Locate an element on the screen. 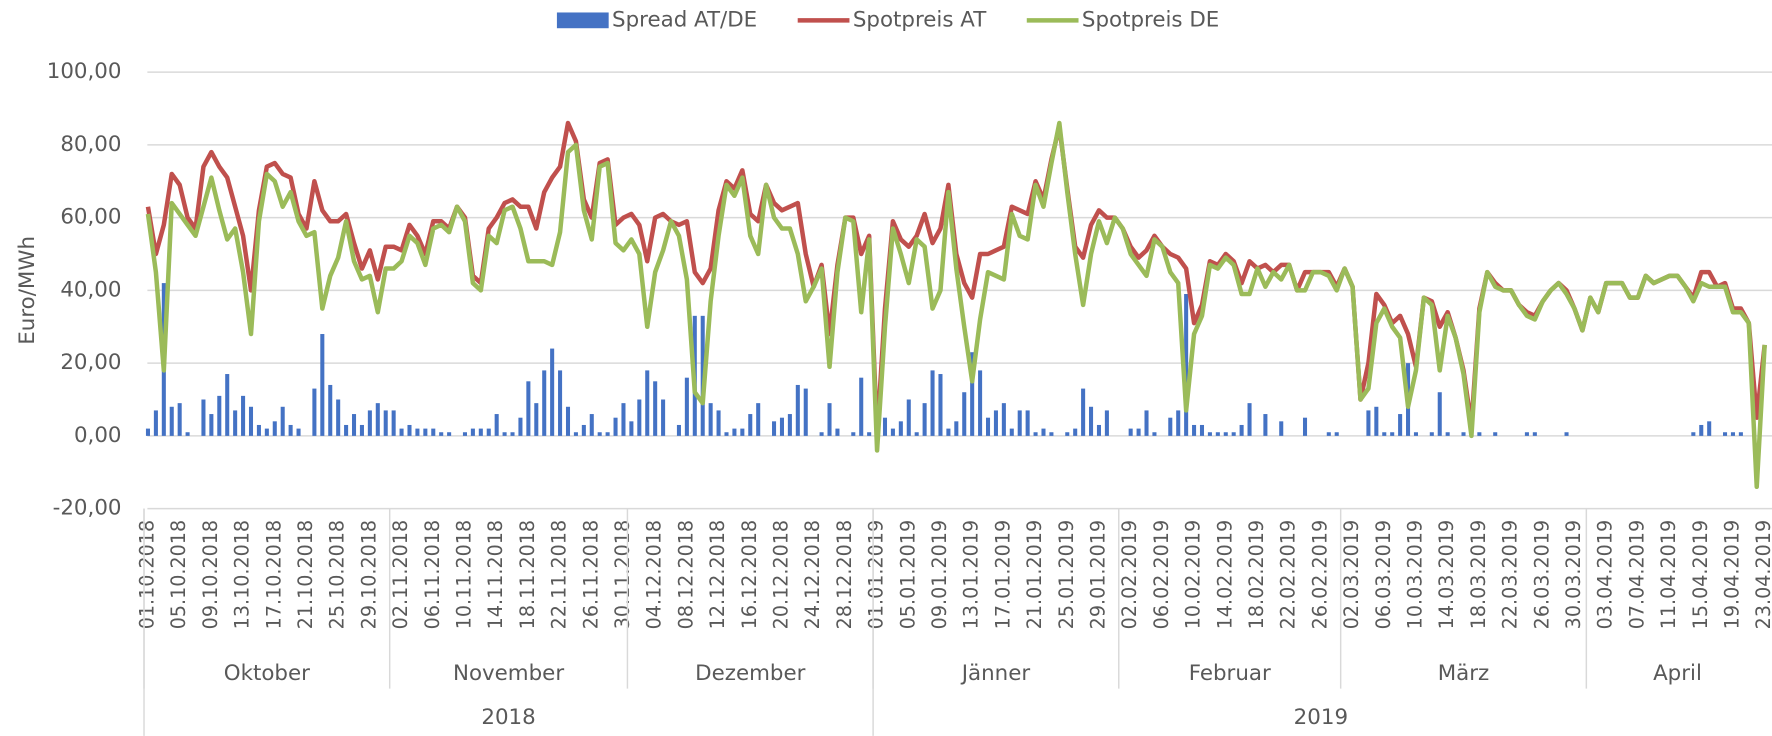  x-tick-label: 09.01.2019 is located at coordinates (939, 574).